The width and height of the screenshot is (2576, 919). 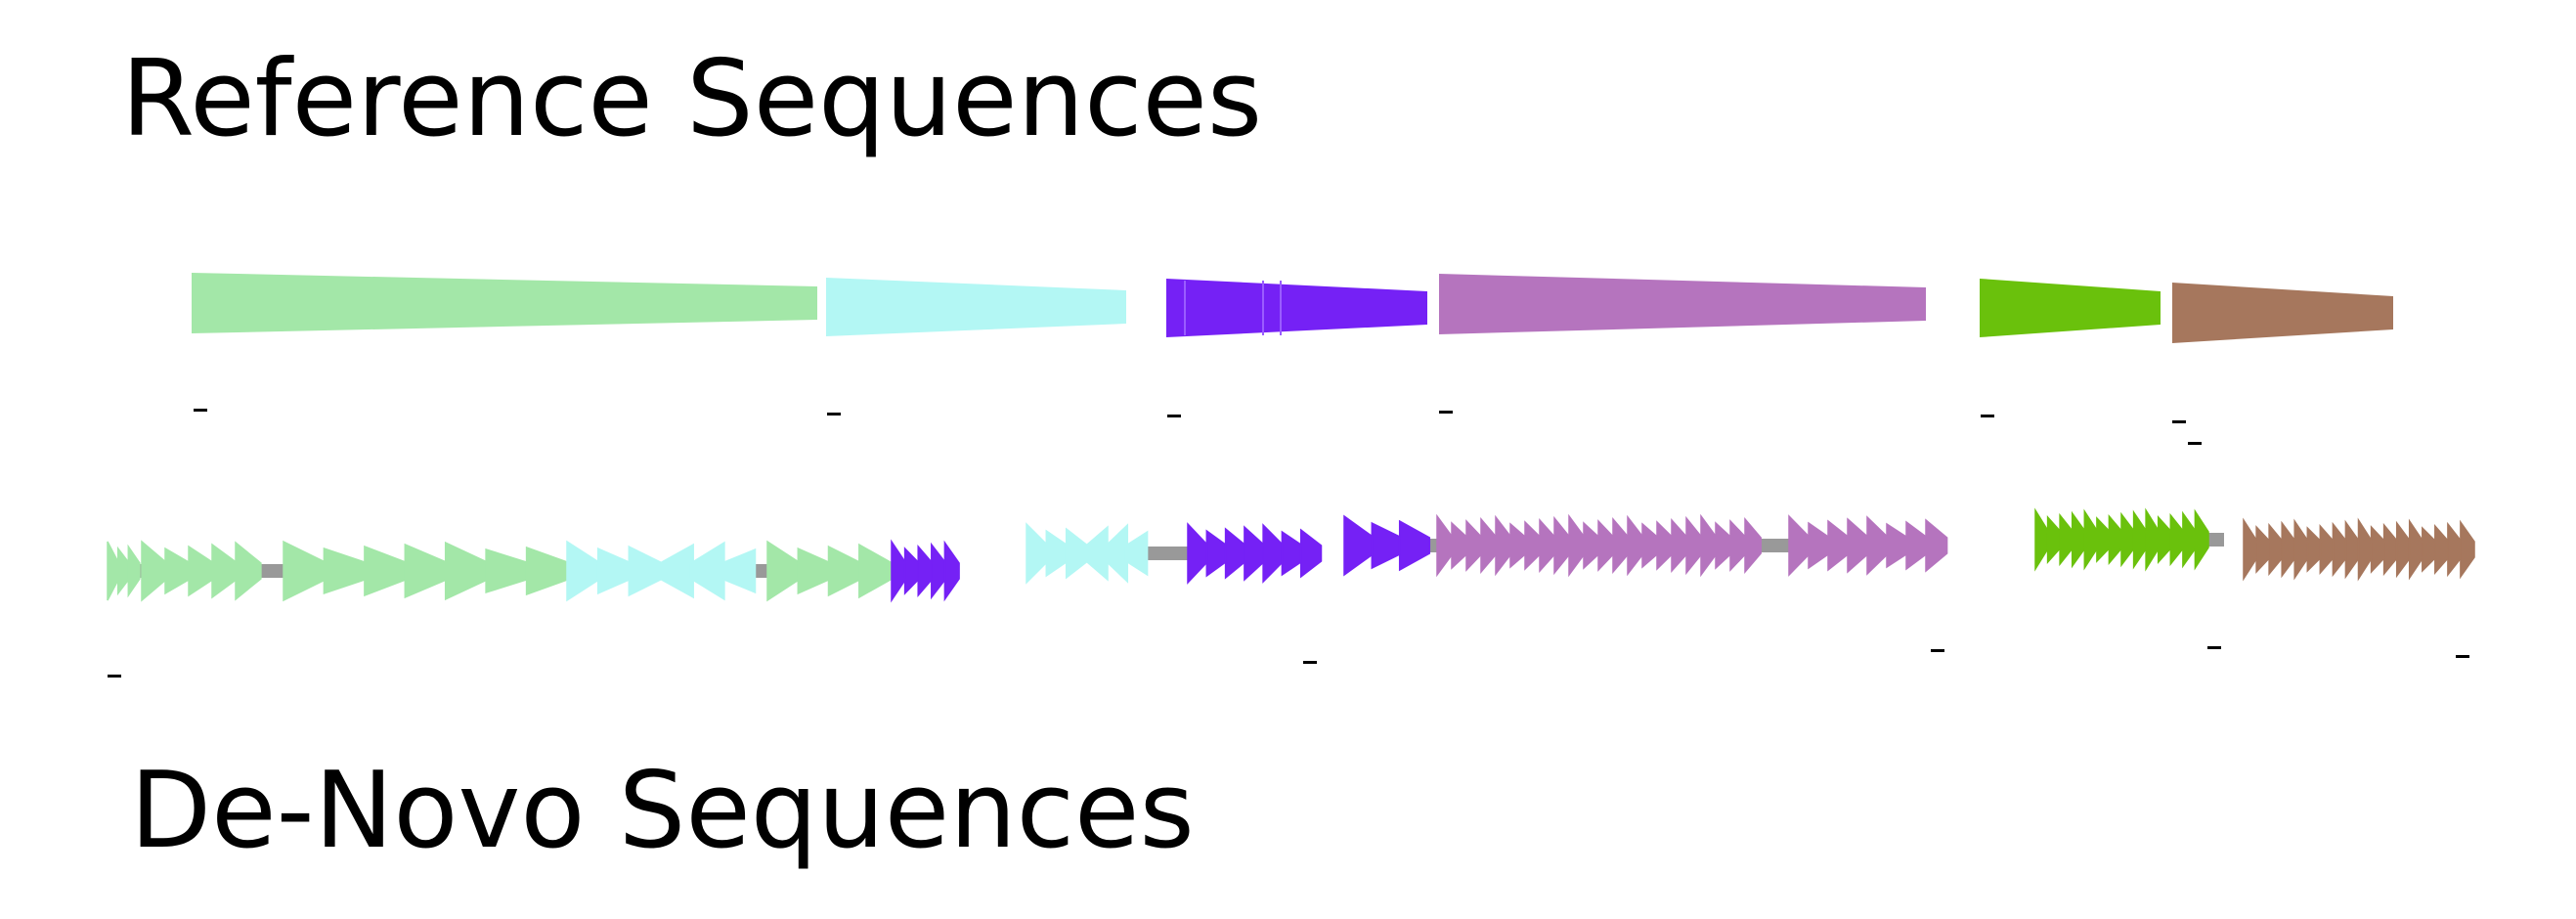 What do you see at coordinates (692, 99) in the screenshot?
I see `reference-sequences-title: Reference Sequences` at bounding box center [692, 99].